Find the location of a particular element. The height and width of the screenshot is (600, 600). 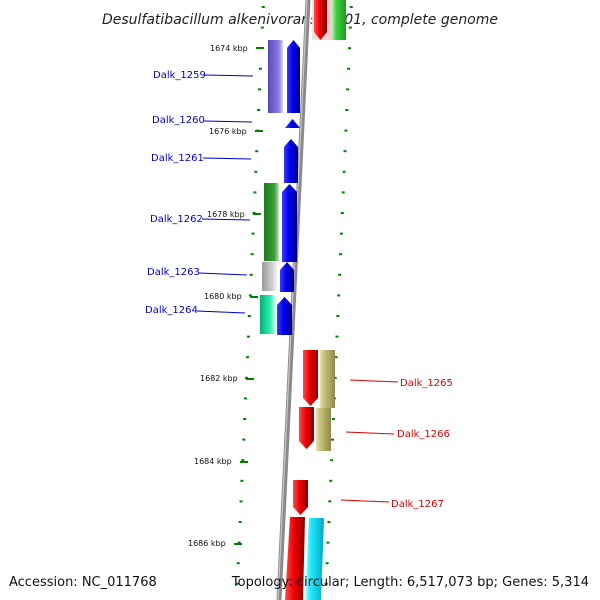

cog-bar-lightgreen is located at coordinates (339, 20).